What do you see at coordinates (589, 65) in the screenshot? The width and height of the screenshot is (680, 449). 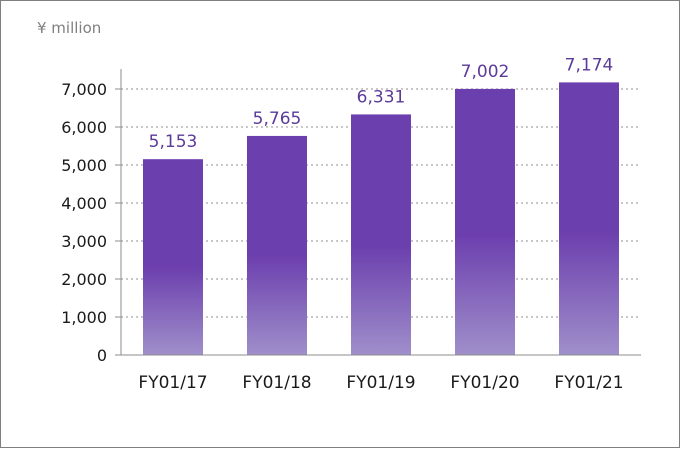 I see `data-label: 7,174` at bounding box center [589, 65].